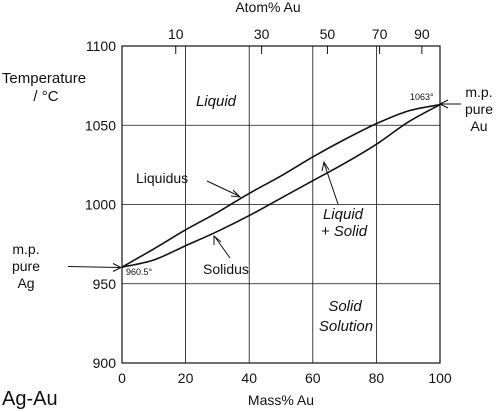 Image resolution: width=500 pixels, height=412 pixels. Describe the element at coordinates (162, 178) in the screenshot. I see `liquidus-label: Liquidus` at that location.